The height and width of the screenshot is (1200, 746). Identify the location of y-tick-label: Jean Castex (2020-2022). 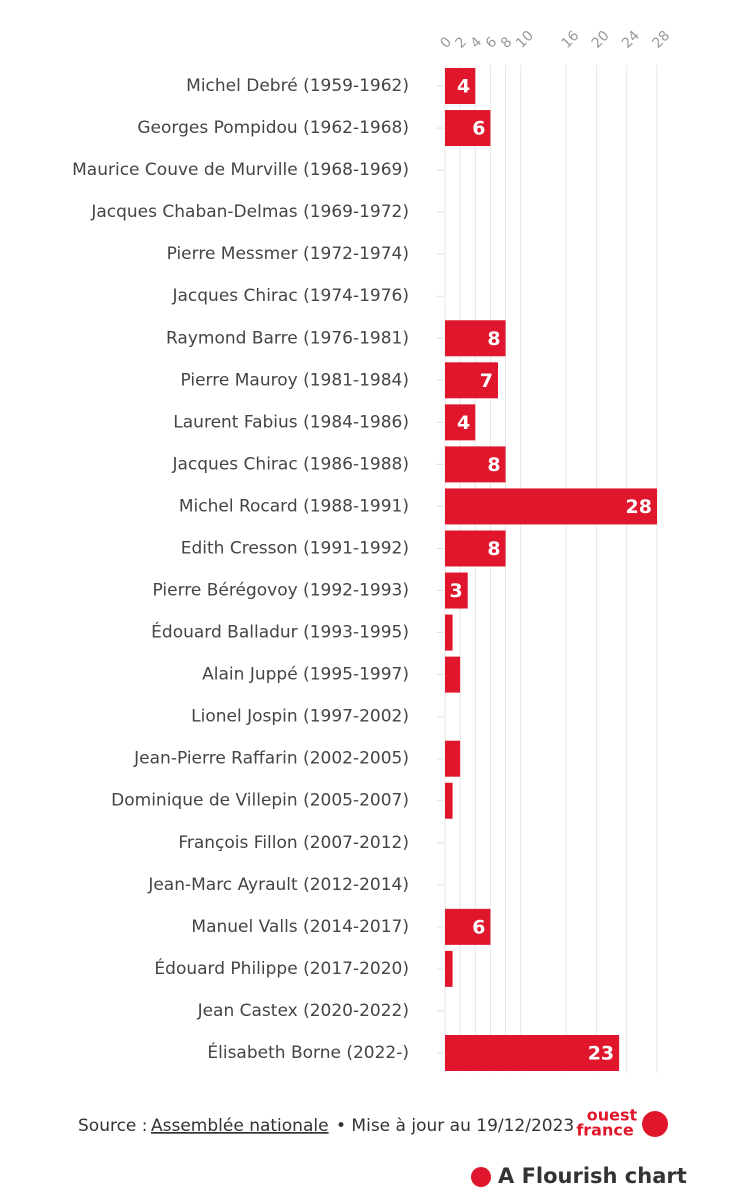
(303, 1011).